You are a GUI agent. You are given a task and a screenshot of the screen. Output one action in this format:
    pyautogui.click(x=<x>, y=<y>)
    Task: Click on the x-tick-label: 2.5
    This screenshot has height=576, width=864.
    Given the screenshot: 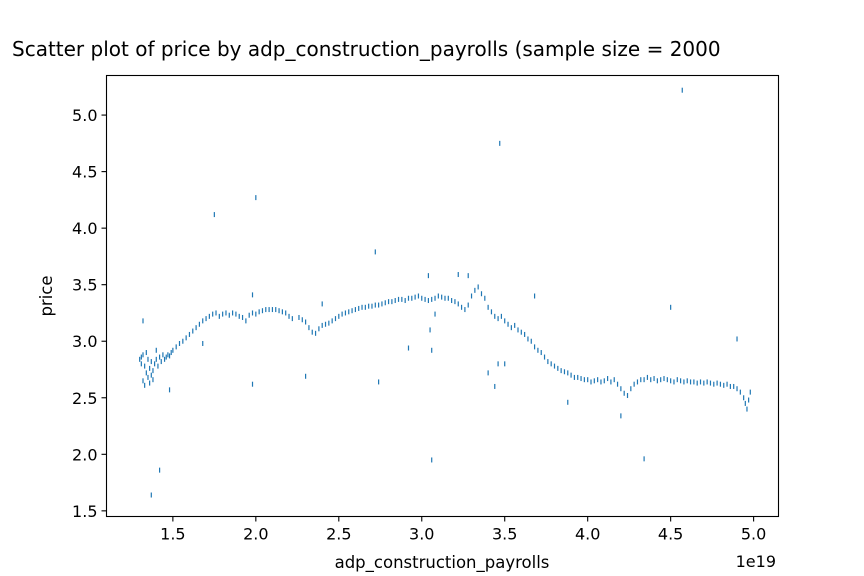 What is the action you would take?
    pyautogui.click(x=338, y=534)
    